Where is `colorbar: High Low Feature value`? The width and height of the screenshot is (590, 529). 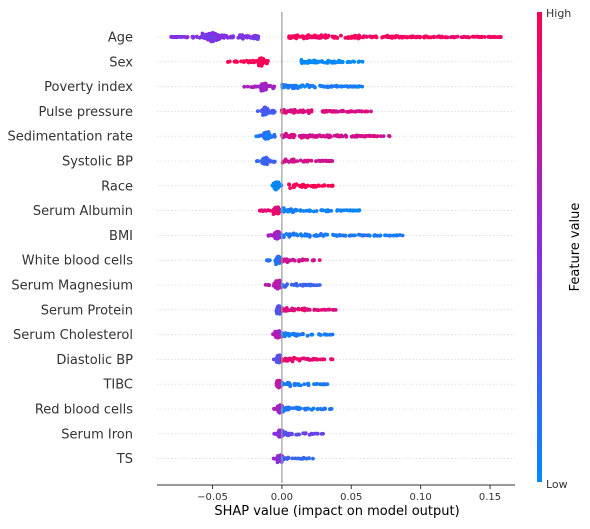 colorbar: High Low Feature value is located at coordinates (560, 249).